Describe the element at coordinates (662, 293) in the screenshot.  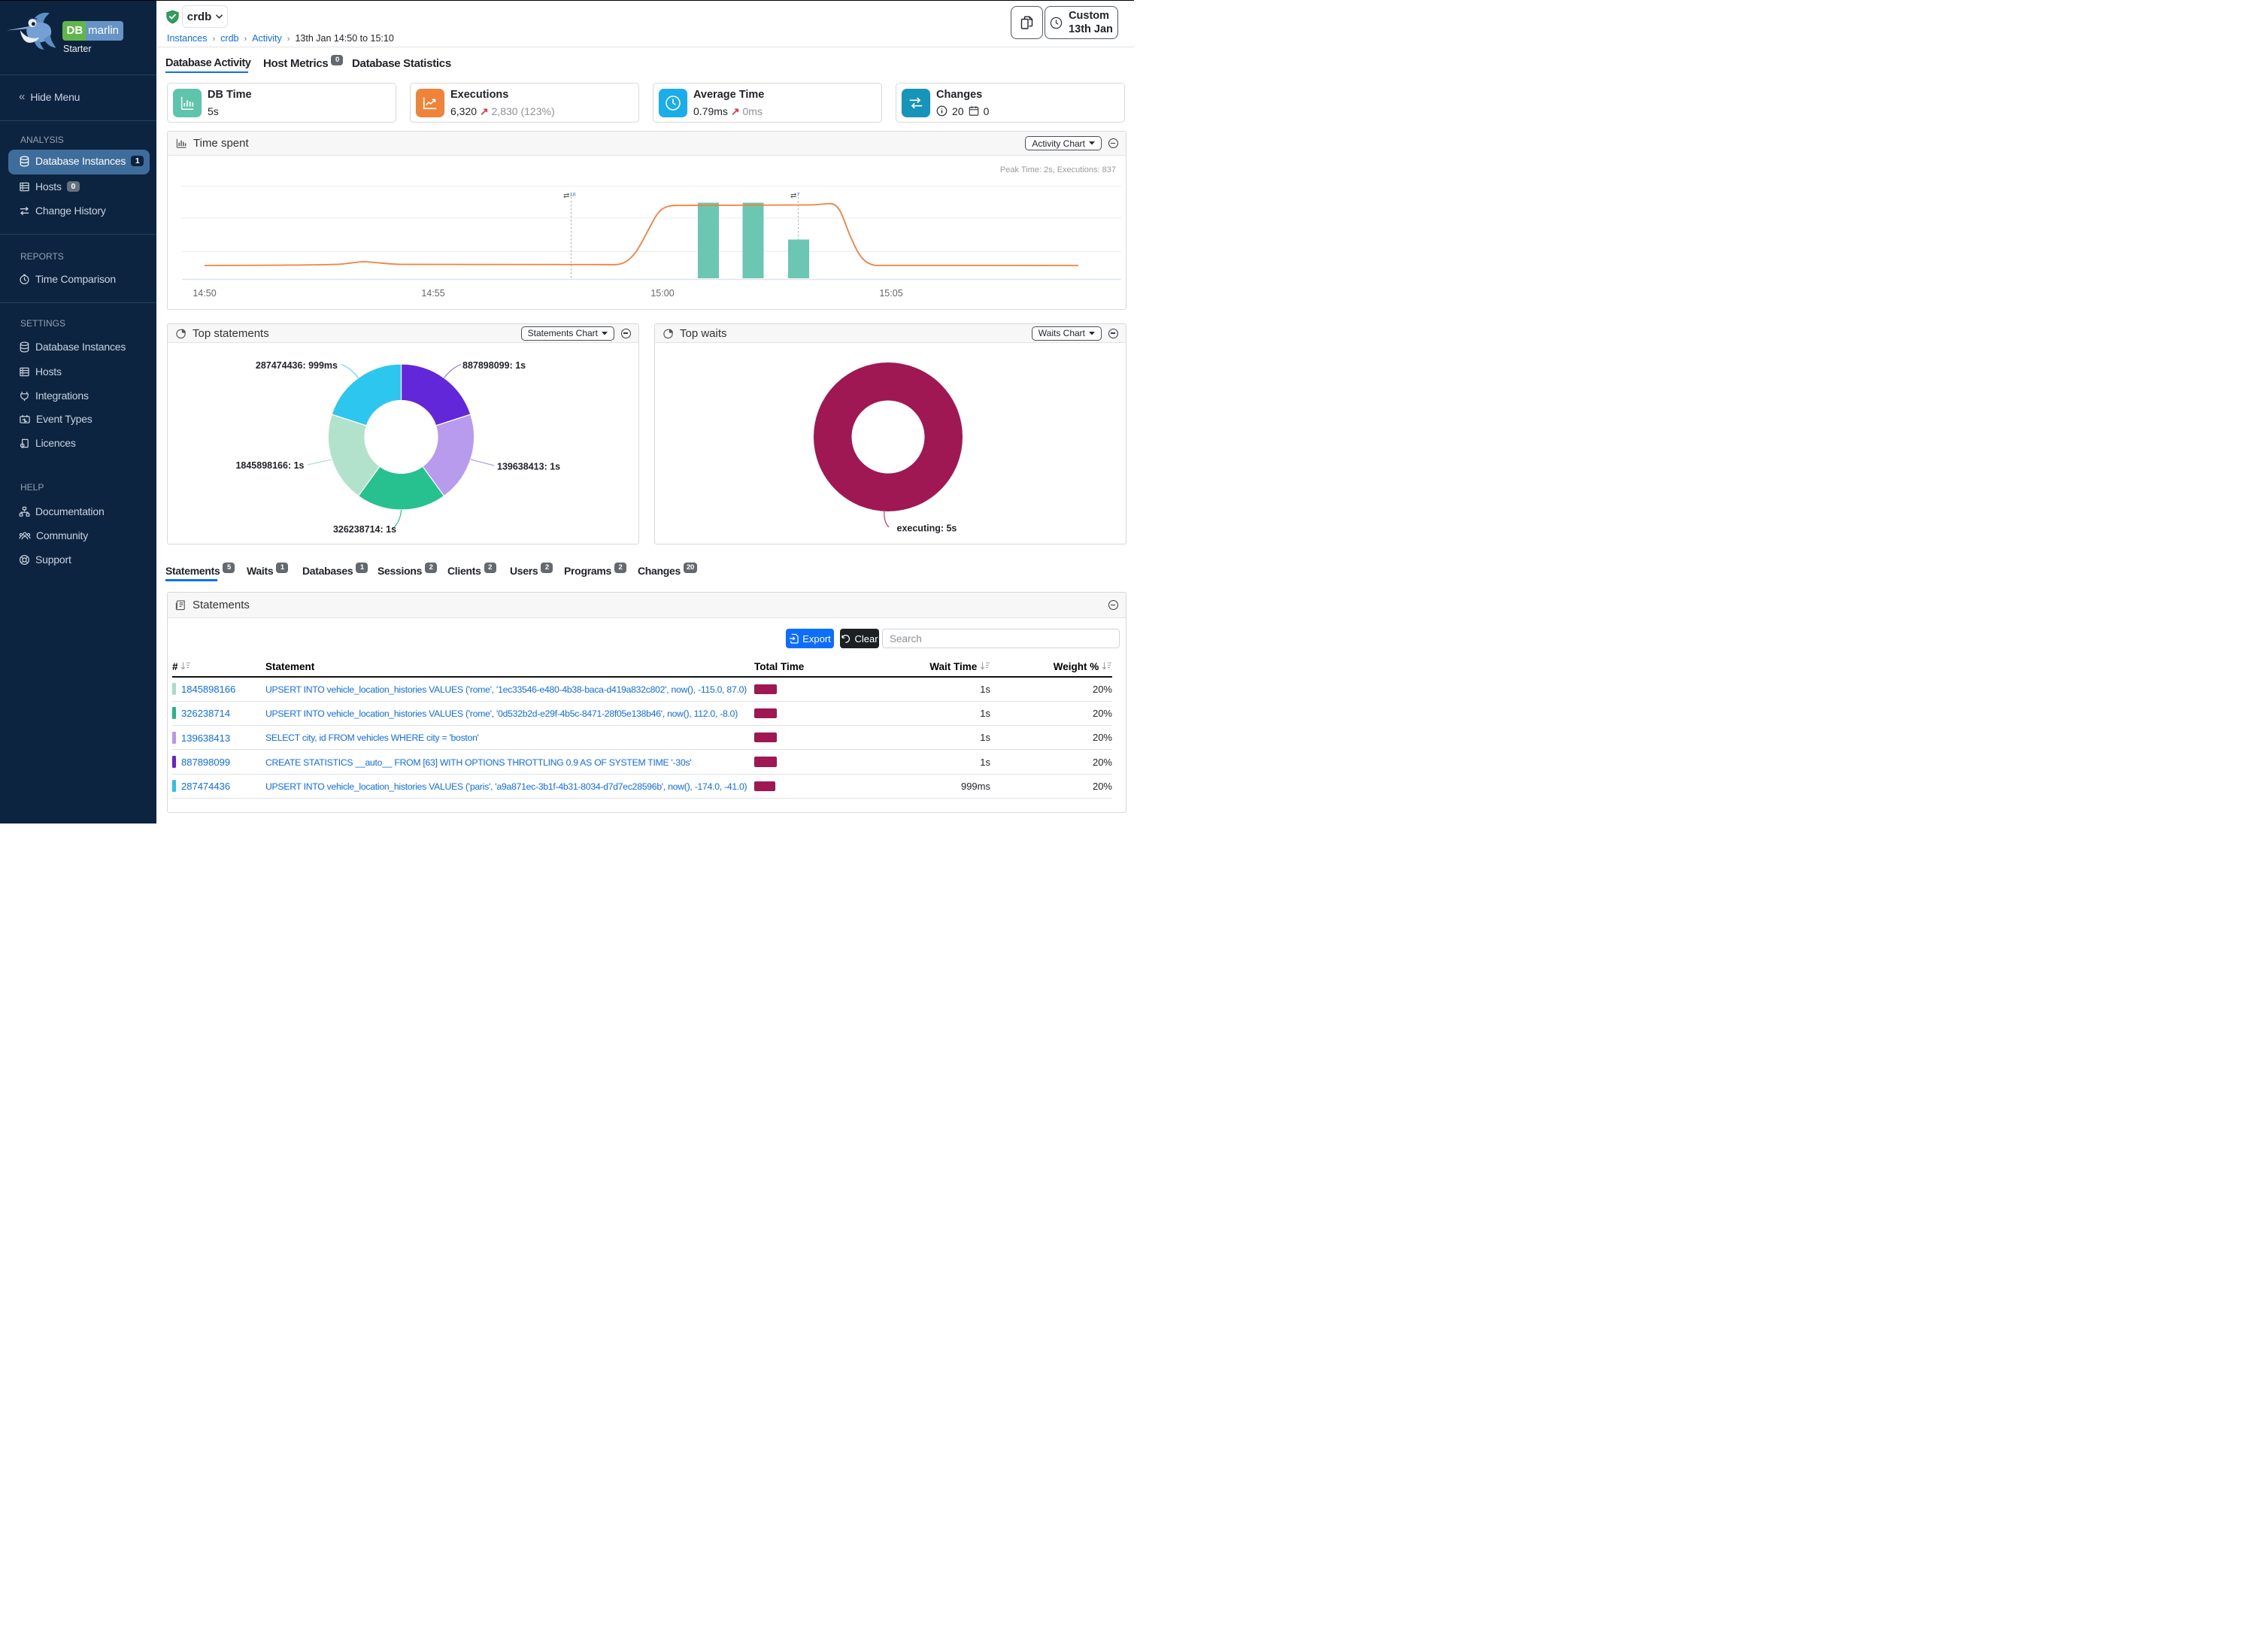
I see `svg-text: 15:00` at that location.